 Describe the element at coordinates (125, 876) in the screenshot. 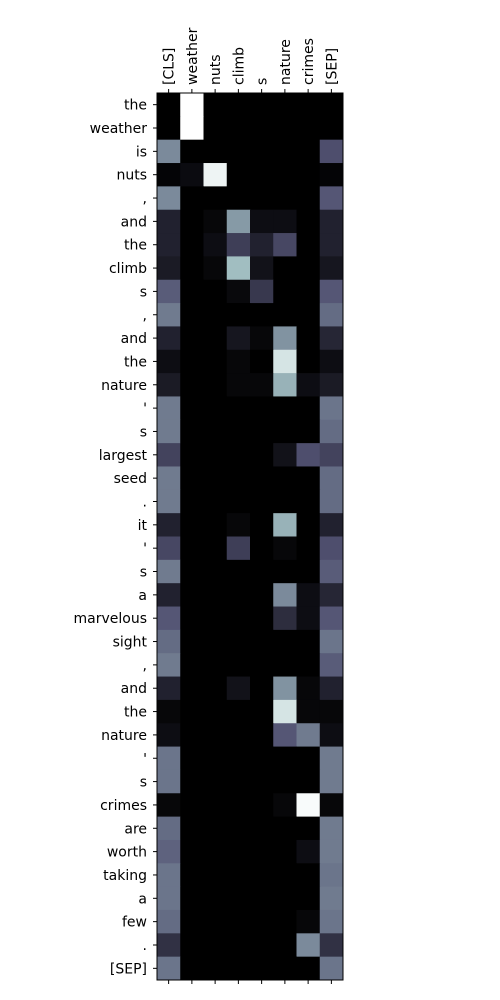

I see `y-tick-label: taking` at that location.